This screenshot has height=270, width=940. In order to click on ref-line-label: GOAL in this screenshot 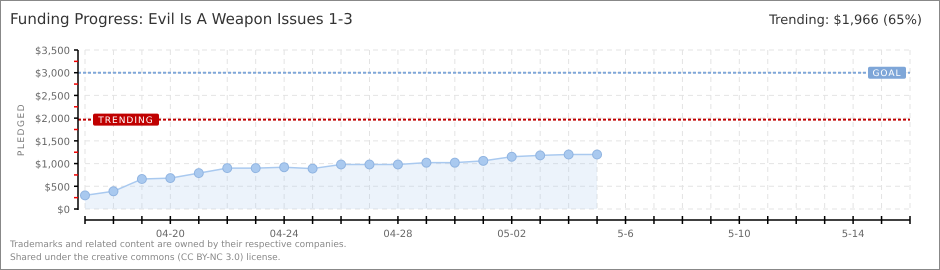, I will do `click(887, 74)`.